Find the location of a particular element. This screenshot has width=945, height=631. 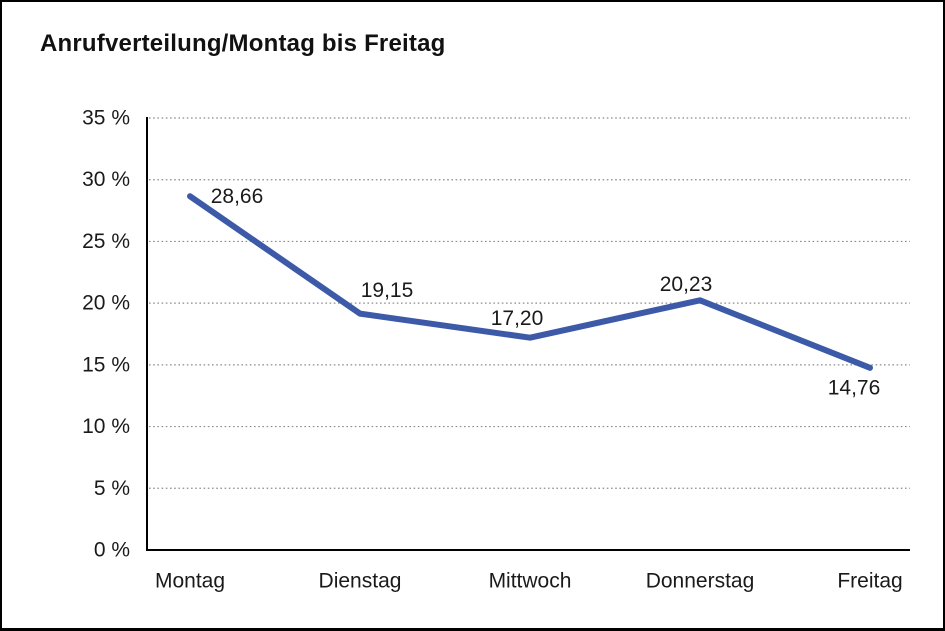

data-label: 20,23 is located at coordinates (686, 284).